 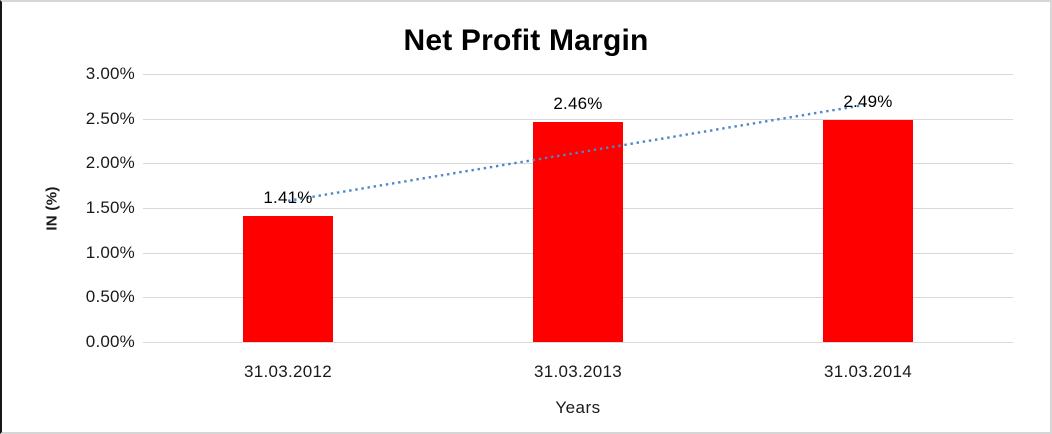 What do you see at coordinates (526, 40) in the screenshot?
I see `chart-title: Net Profit Margin` at bounding box center [526, 40].